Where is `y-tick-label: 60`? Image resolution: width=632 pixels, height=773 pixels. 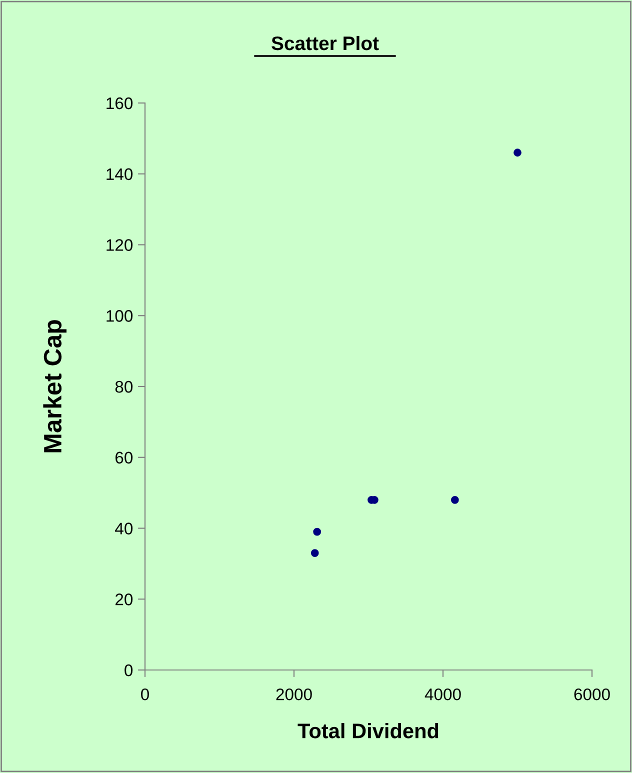 y-tick-label: 60 is located at coordinates (124, 458).